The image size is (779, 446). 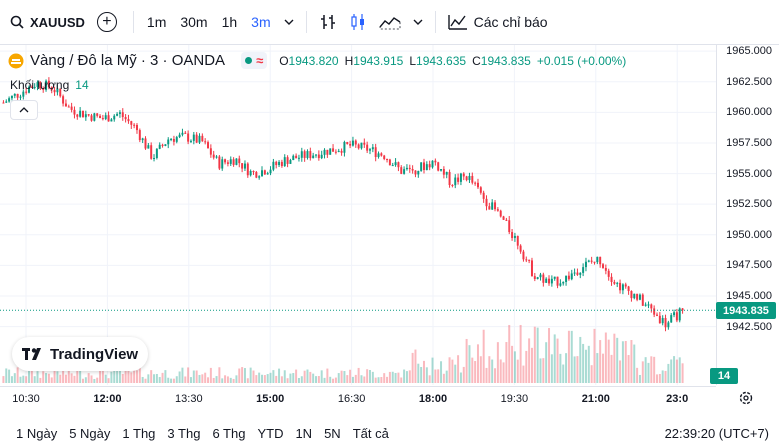 What do you see at coordinates (358, 22) in the screenshot?
I see `candles-chart-type-button` at bounding box center [358, 22].